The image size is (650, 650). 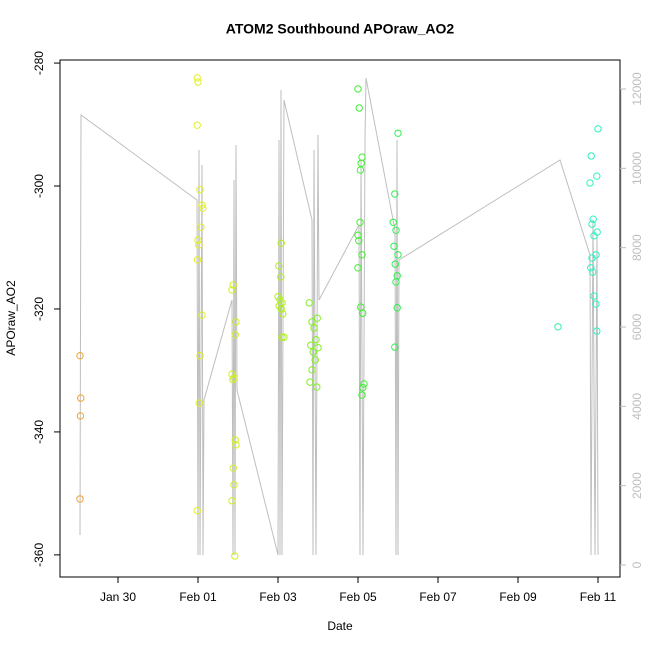 I want to click on x-tick-label: Feb 07, so click(x=438, y=597).